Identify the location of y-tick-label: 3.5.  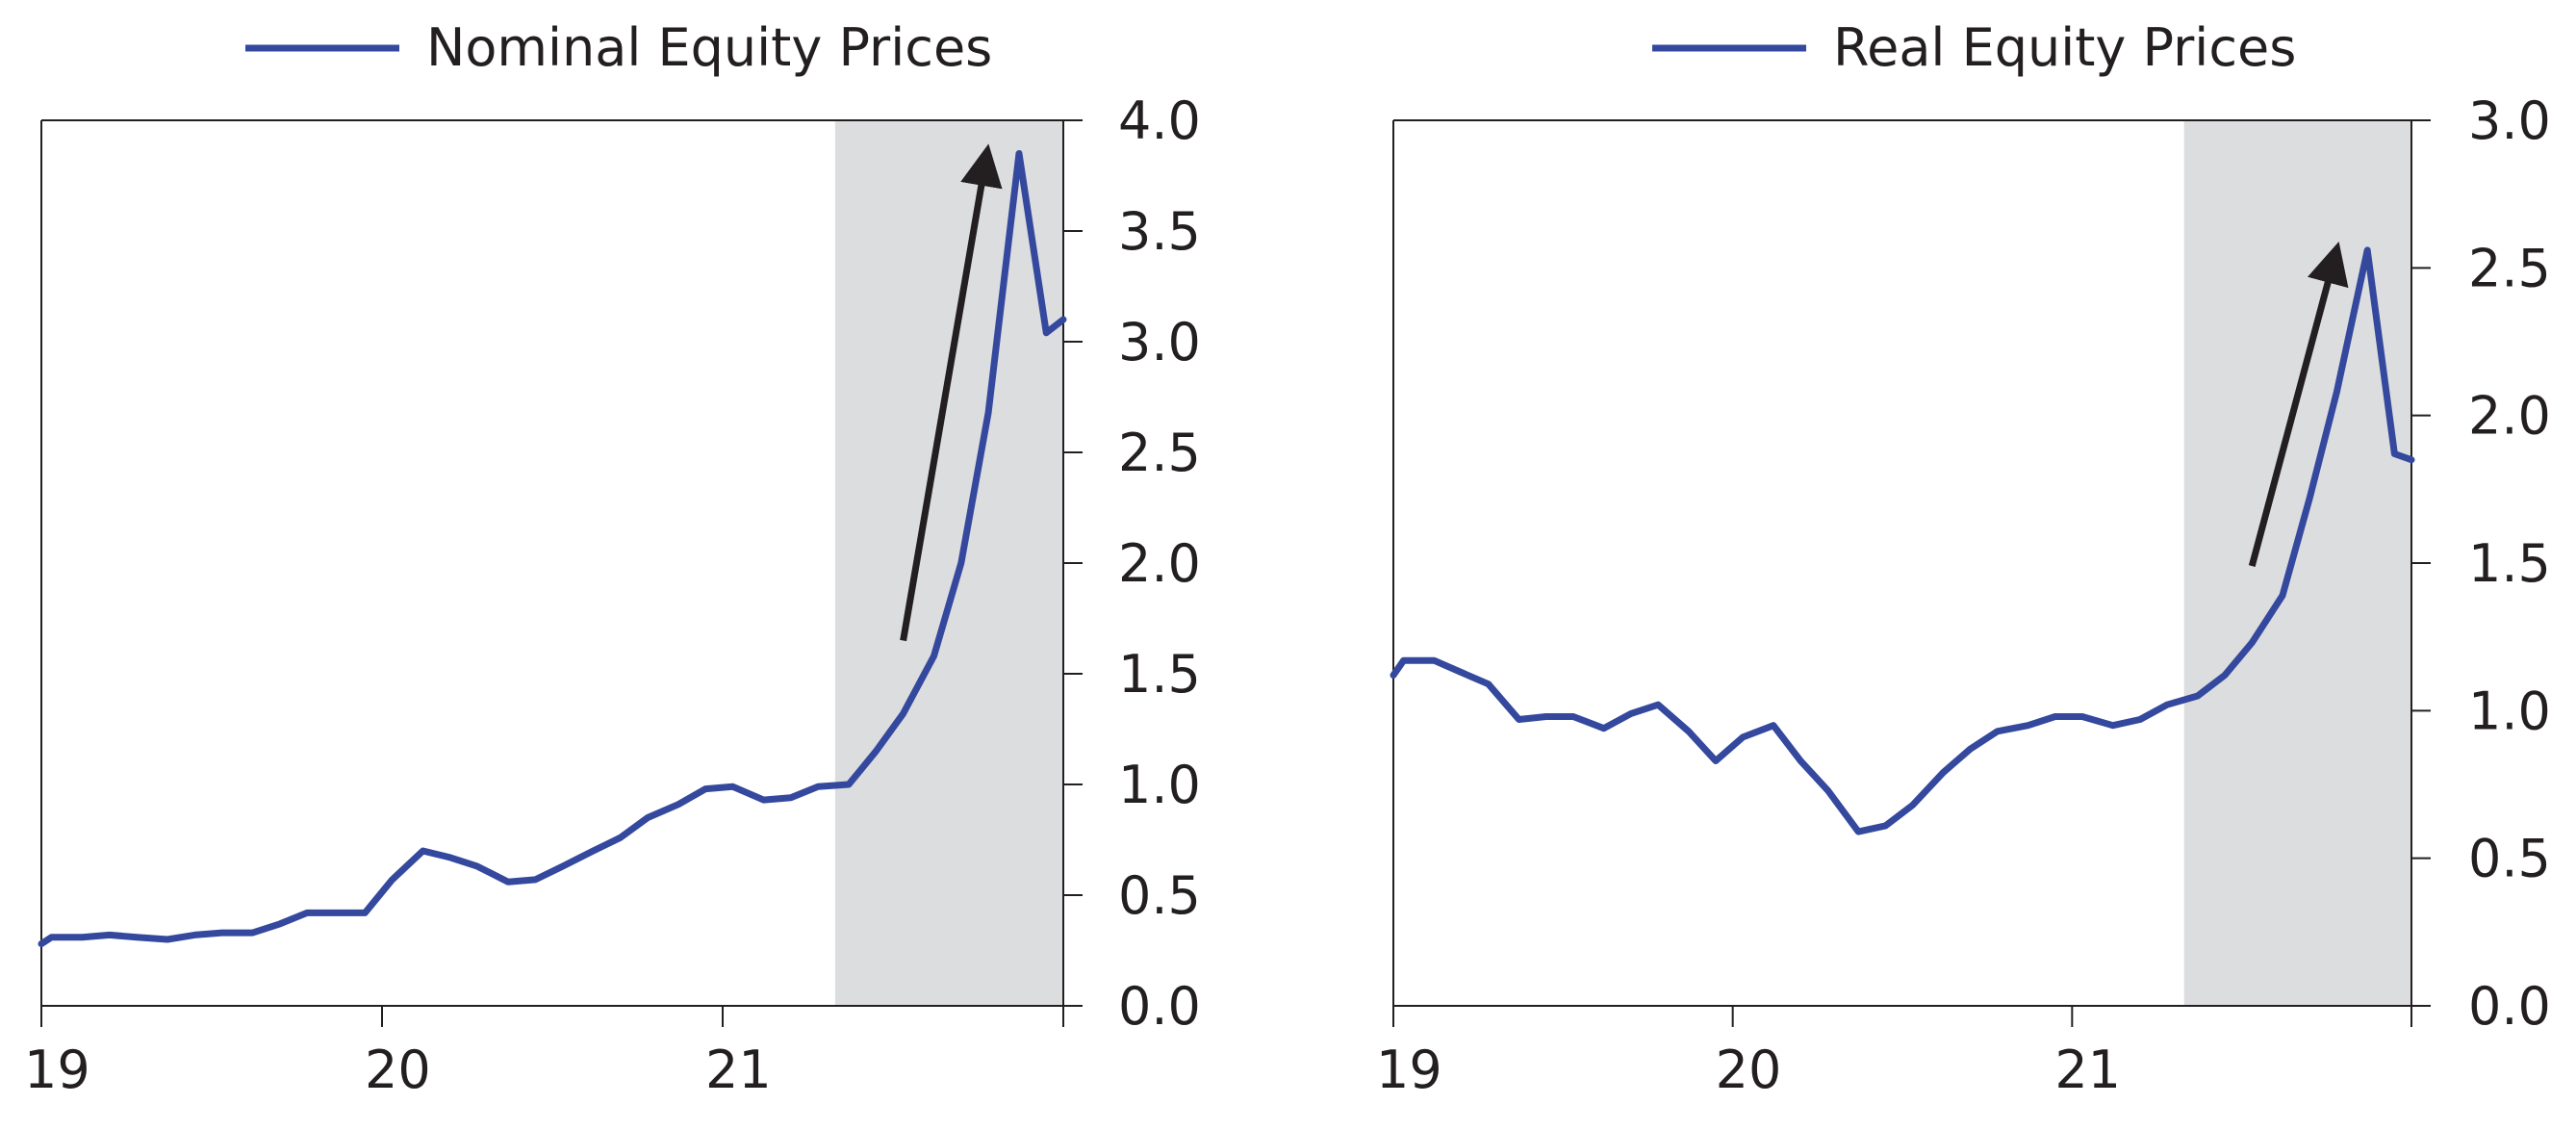
(1159, 231).